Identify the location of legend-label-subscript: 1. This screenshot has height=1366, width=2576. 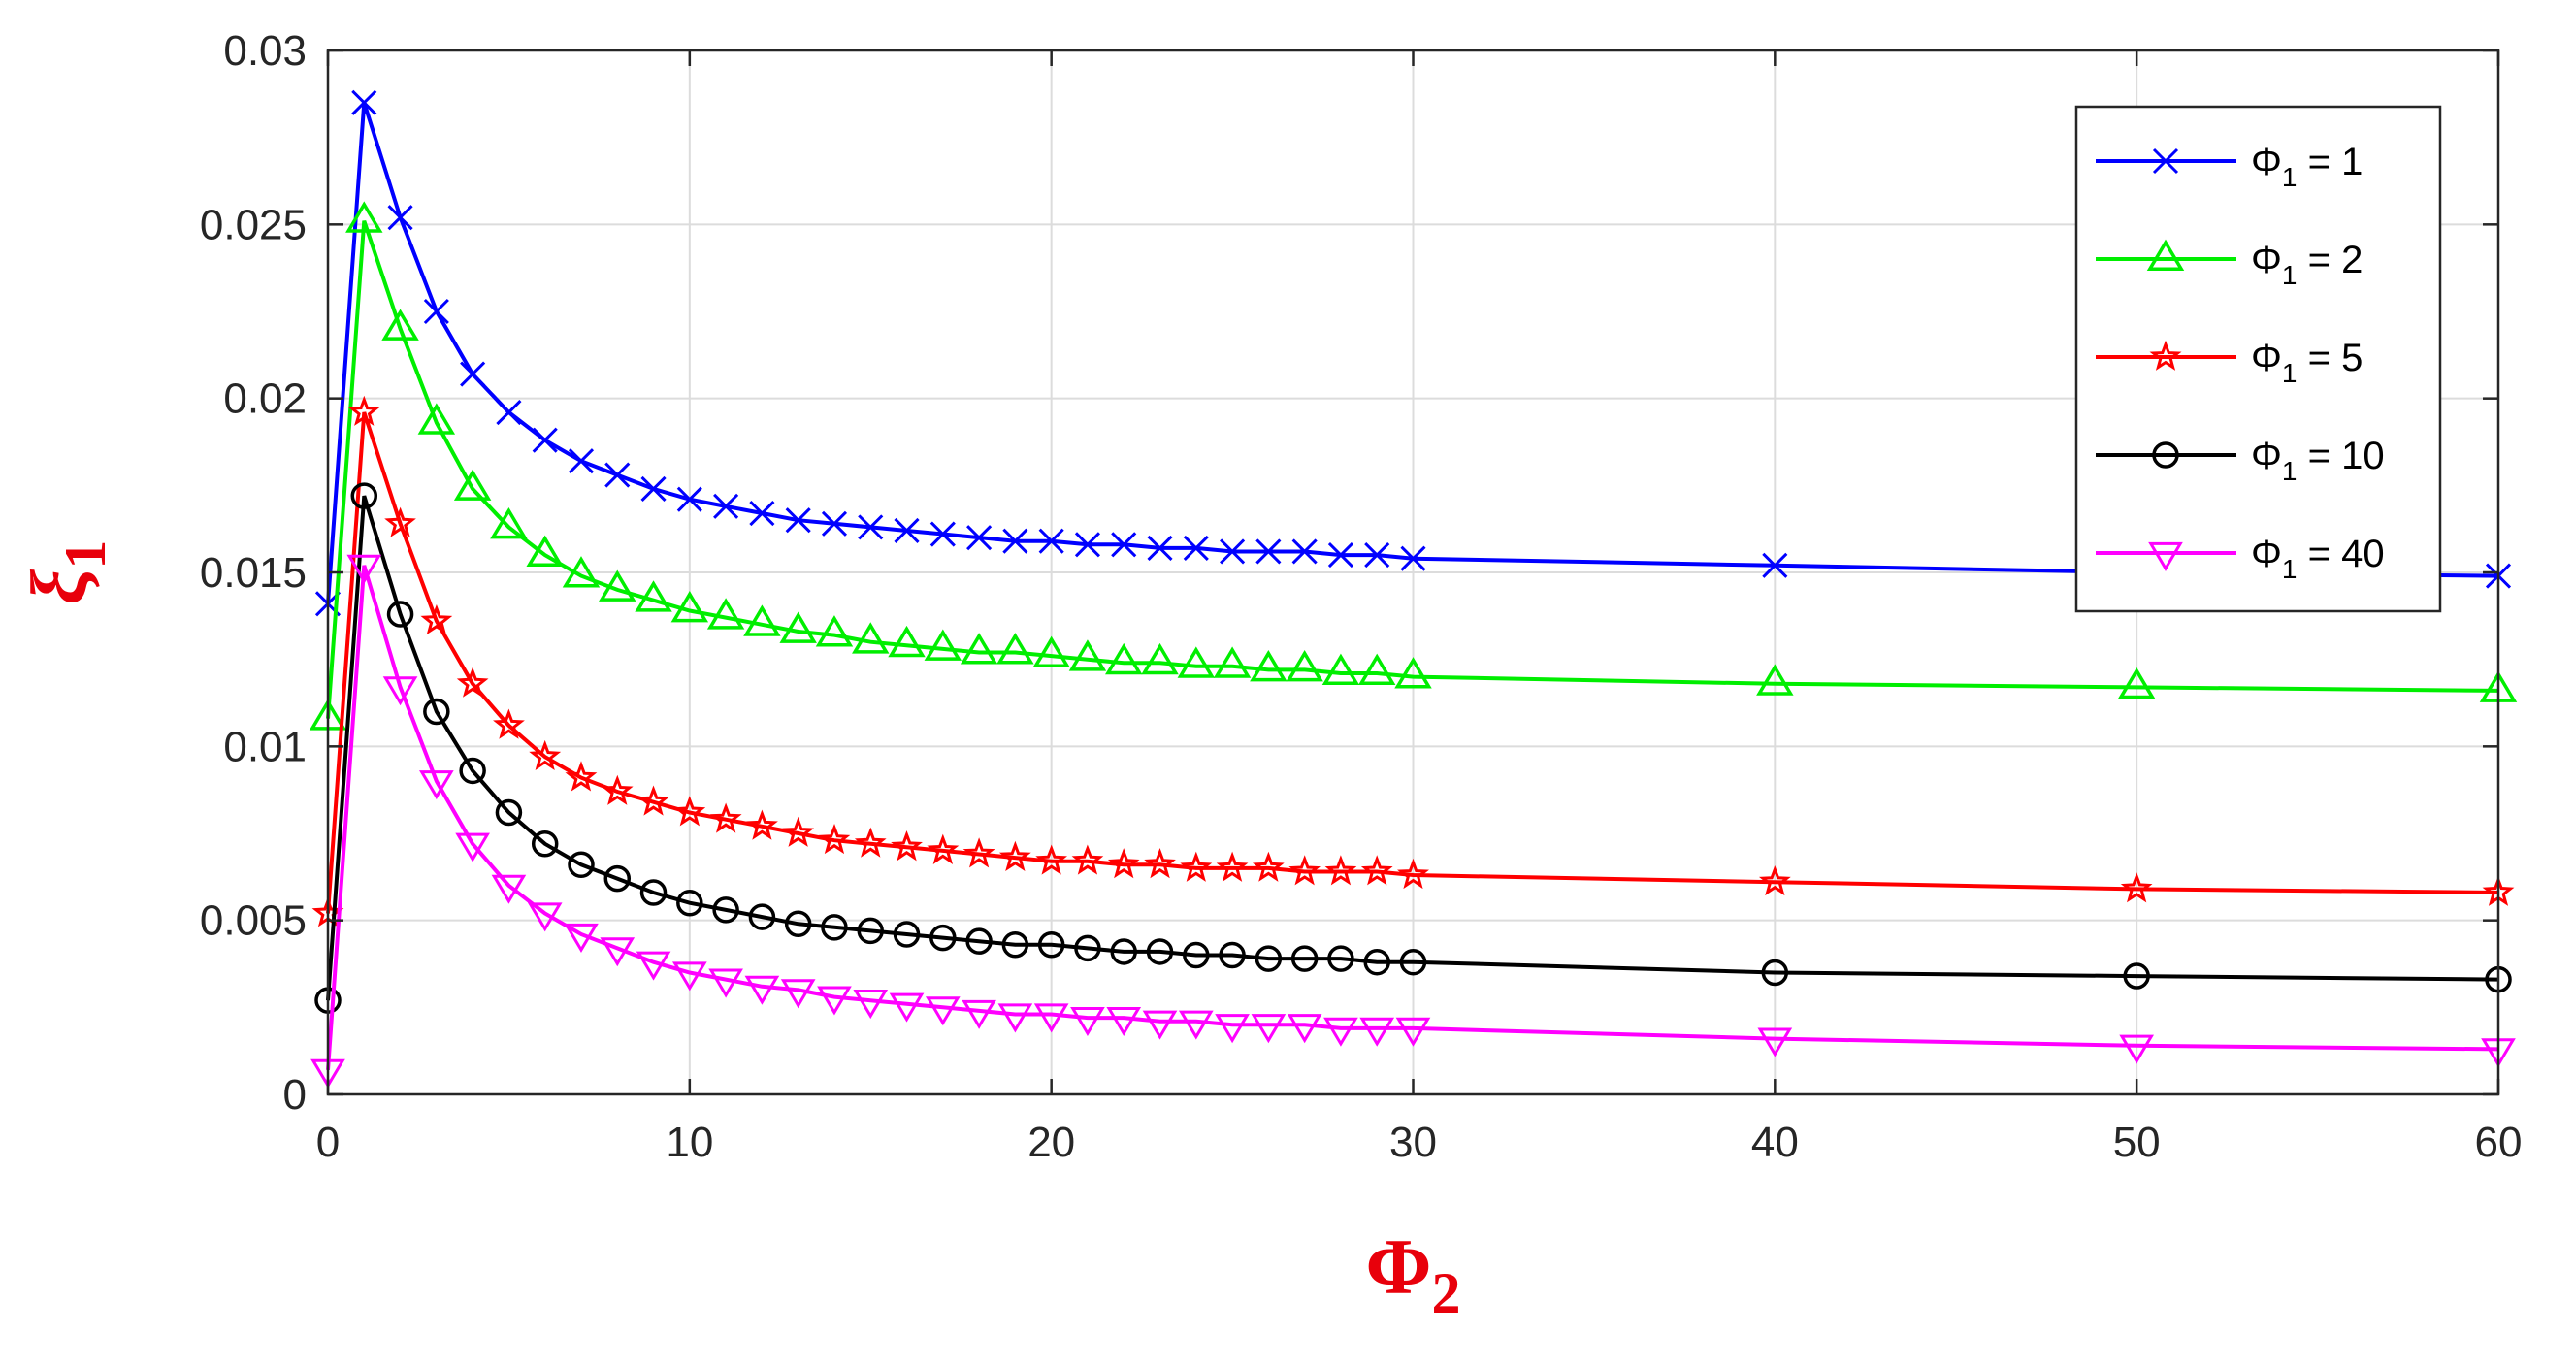
(2290, 275).